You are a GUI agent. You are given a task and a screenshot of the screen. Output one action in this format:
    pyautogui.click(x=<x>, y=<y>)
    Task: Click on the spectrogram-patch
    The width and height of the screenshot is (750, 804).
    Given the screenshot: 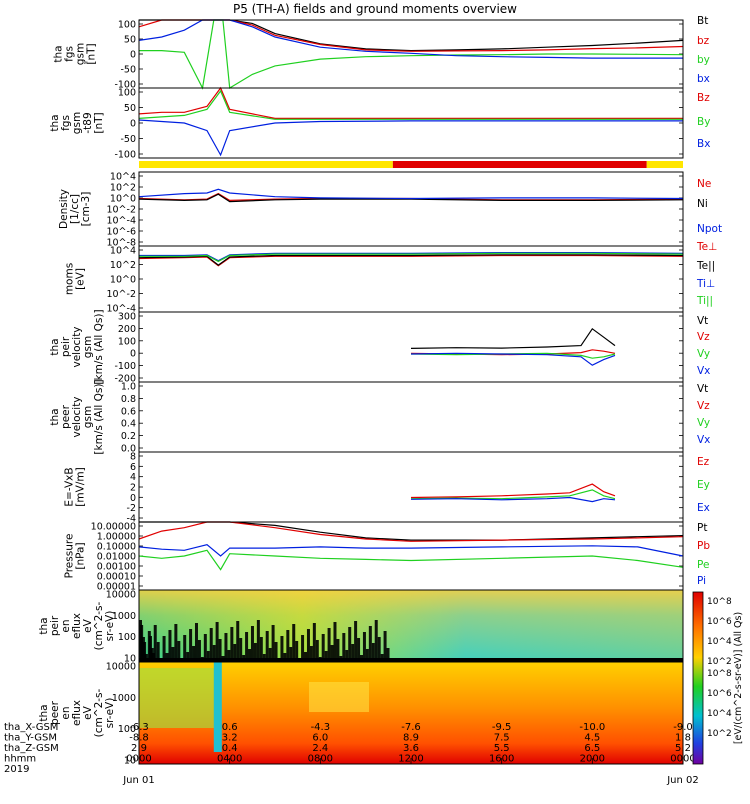 What is the action you would take?
    pyautogui.click(x=179, y=698)
    